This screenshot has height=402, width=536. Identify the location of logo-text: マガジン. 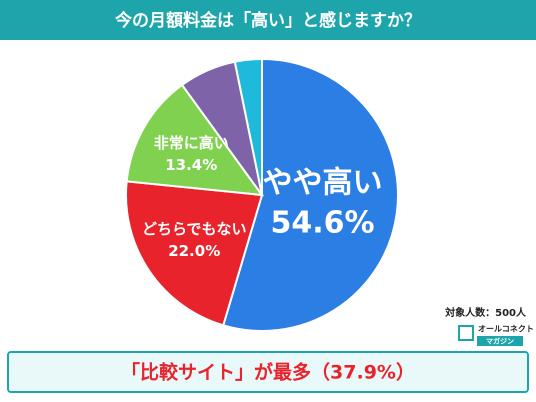
(500, 341).